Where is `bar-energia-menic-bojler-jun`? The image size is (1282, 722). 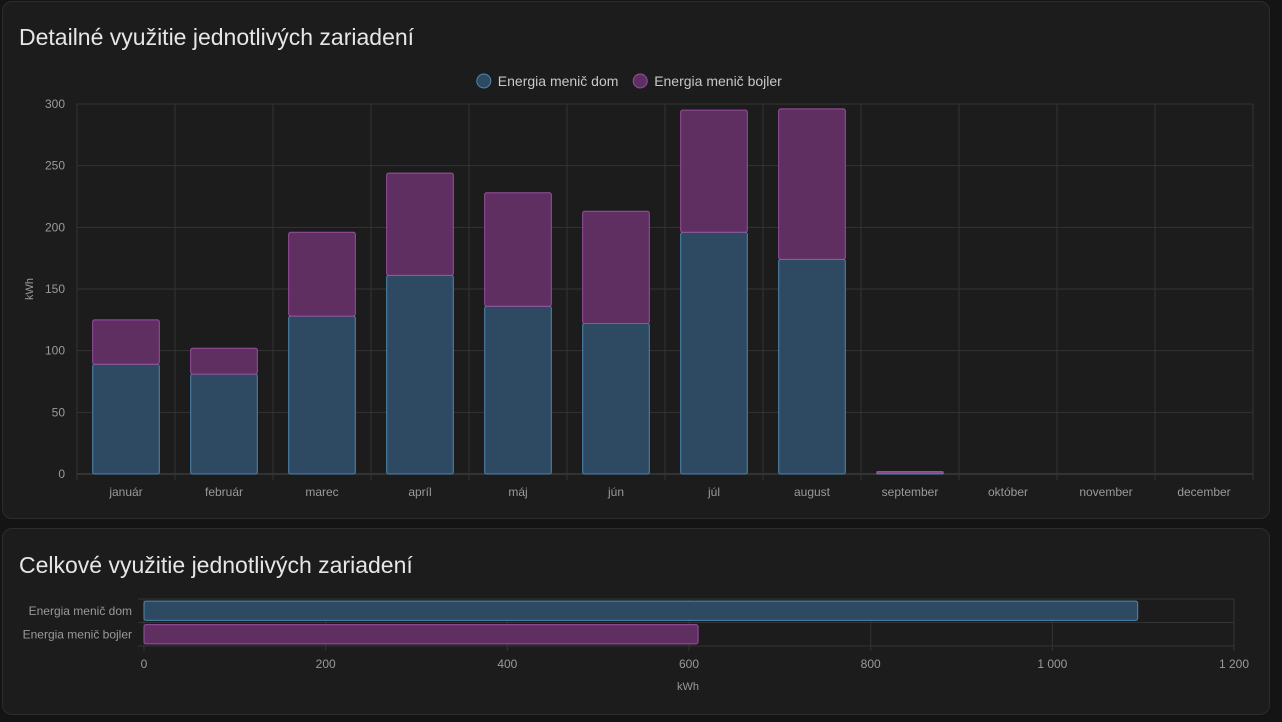 bar-energia-menic-bojler-jun is located at coordinates (616, 267).